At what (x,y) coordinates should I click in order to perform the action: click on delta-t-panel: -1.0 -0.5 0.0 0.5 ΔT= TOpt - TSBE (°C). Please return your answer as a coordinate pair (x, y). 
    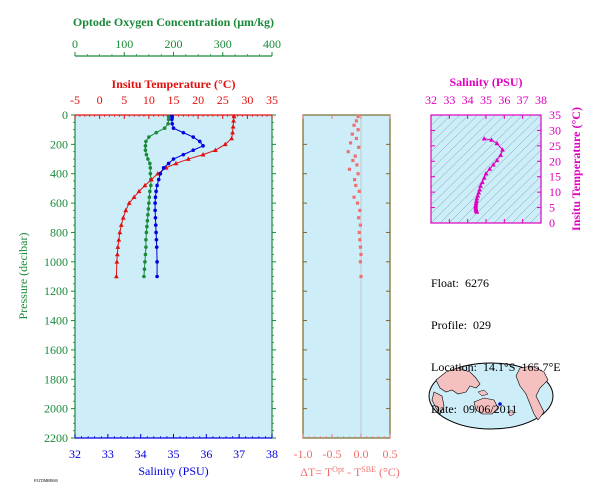
    Looking at the image, I should click on (347, 296).